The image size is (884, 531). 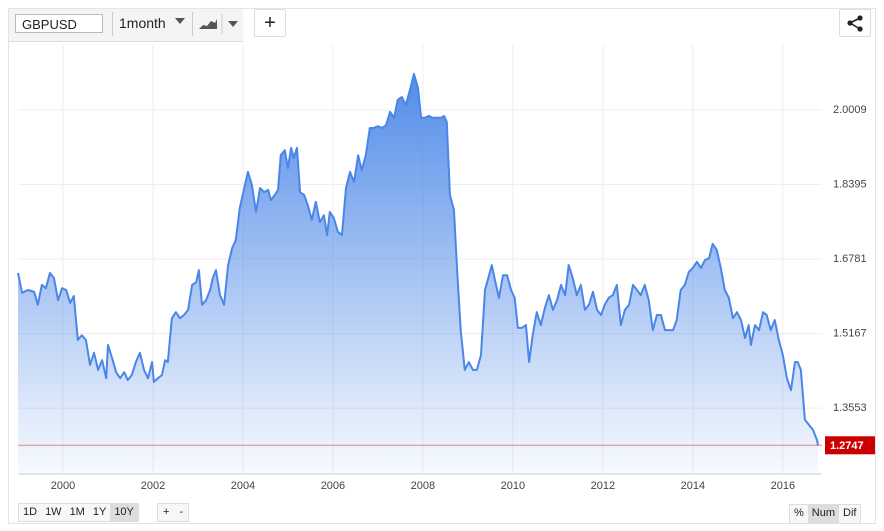 What do you see at coordinates (142, 23) in the screenshot?
I see `interval-label: 1month` at bounding box center [142, 23].